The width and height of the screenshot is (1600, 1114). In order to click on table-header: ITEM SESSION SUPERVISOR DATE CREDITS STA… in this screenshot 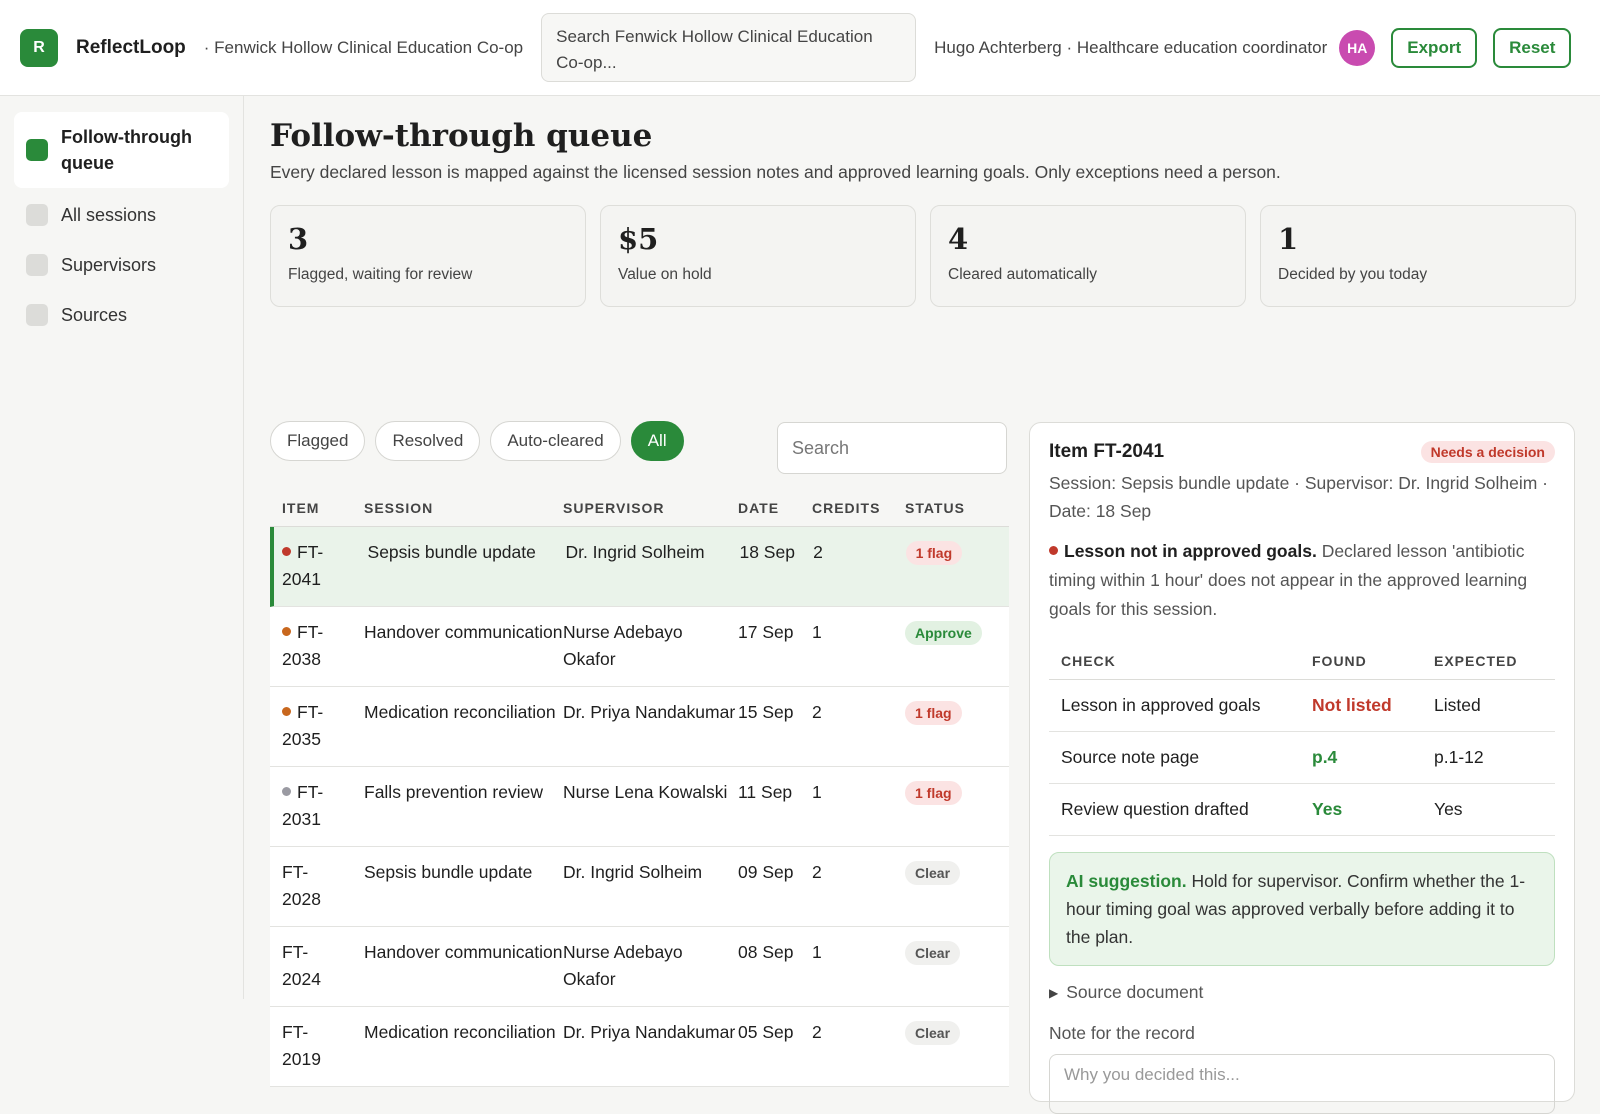, I will do `click(639, 508)`.